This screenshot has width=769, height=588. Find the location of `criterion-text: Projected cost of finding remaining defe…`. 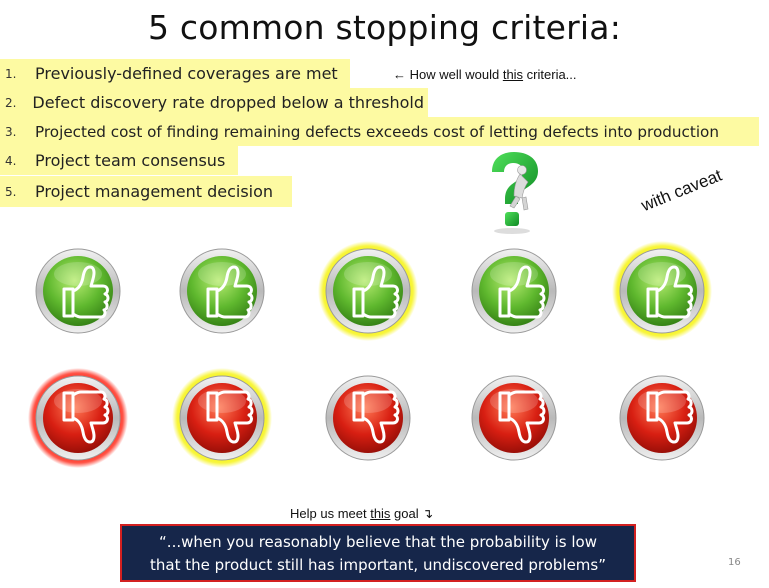

criterion-text: Projected cost of finding remaining defe… is located at coordinates (377, 131).